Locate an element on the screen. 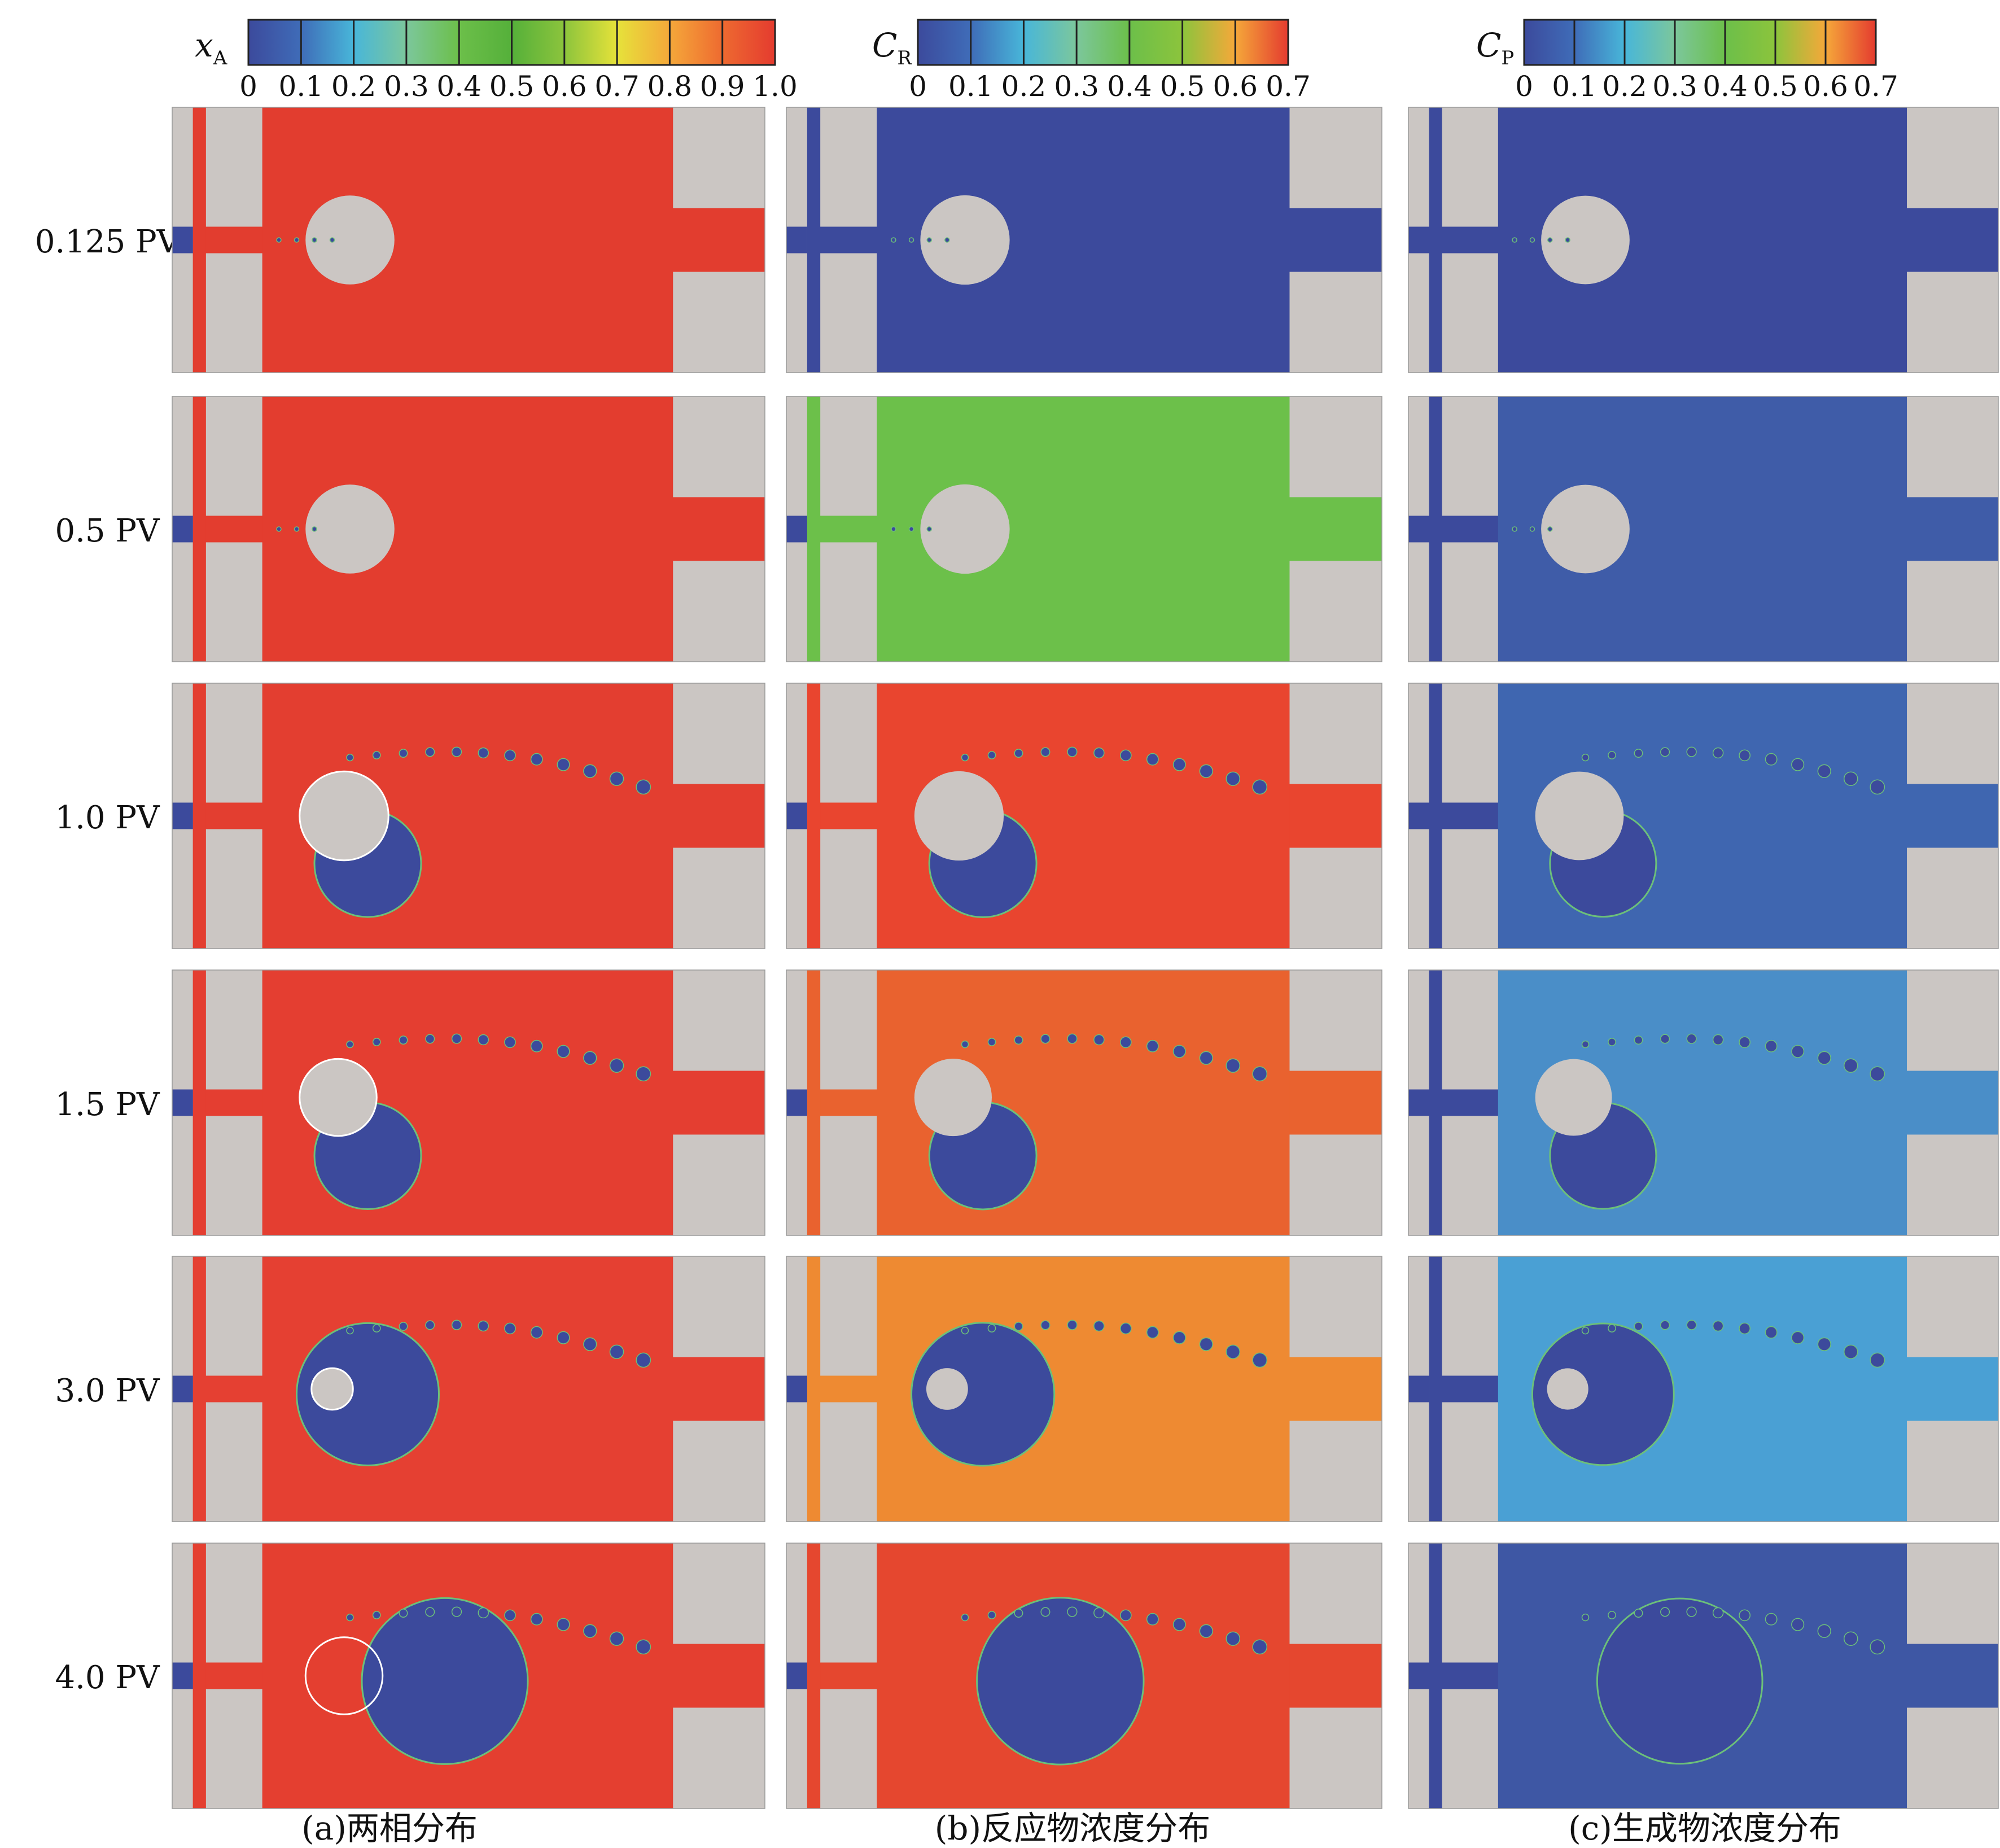 This screenshot has height=1848, width=2000. outlet-block-bottom is located at coordinates (1336, 1471).